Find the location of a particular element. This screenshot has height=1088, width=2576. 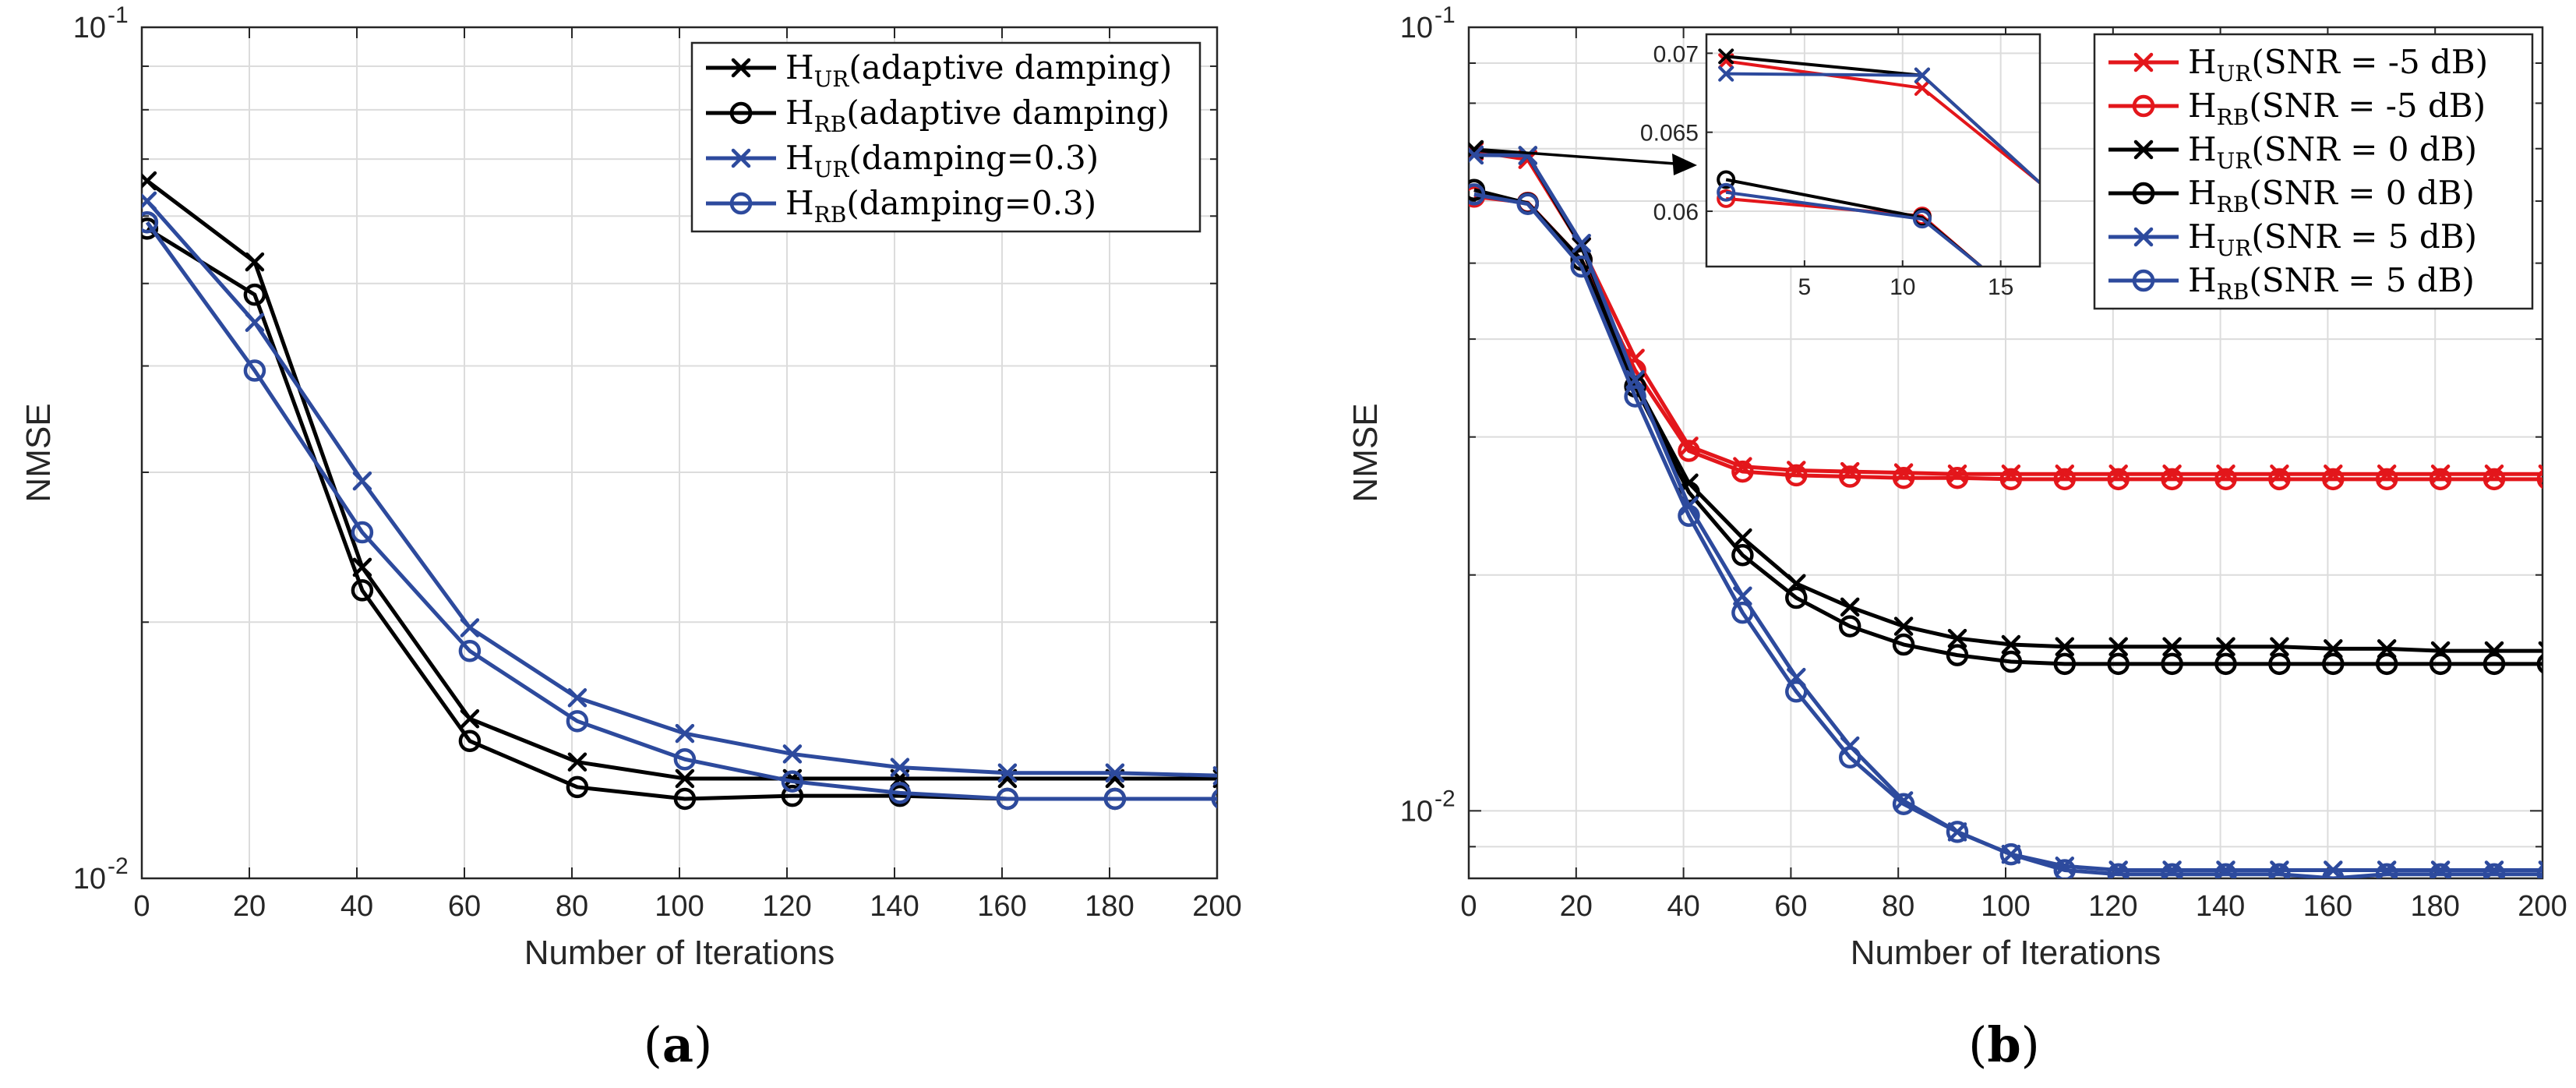

legend-label-a3: HRB(damping=0.3) is located at coordinates (940, 206).